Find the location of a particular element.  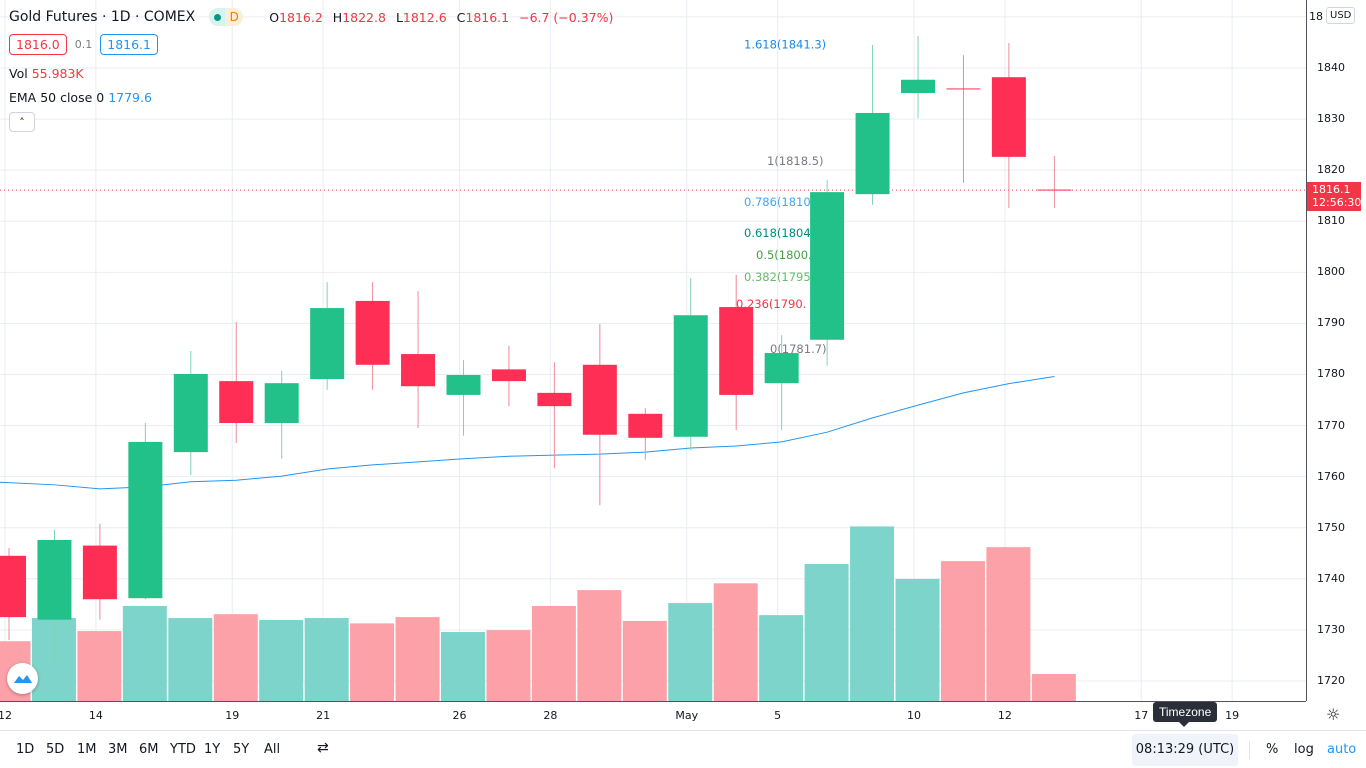

fib-level-label: 1.618(1841.3) is located at coordinates (785, 45).